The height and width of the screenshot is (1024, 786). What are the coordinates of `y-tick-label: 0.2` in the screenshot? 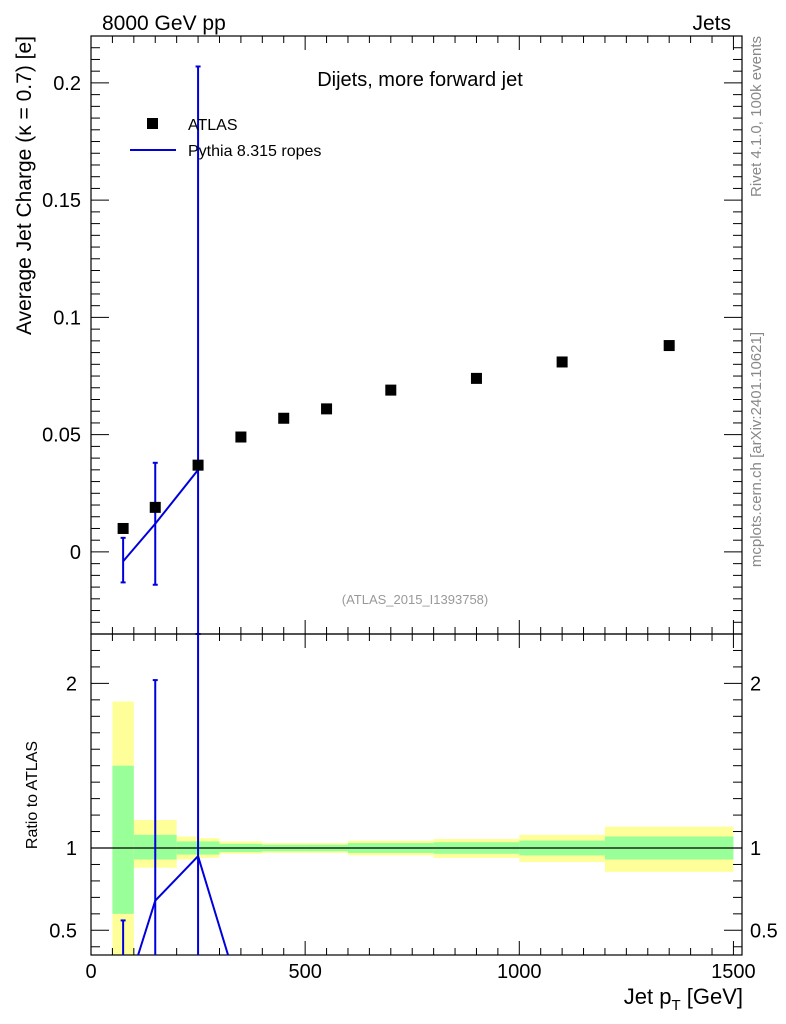 It's located at (67, 84).